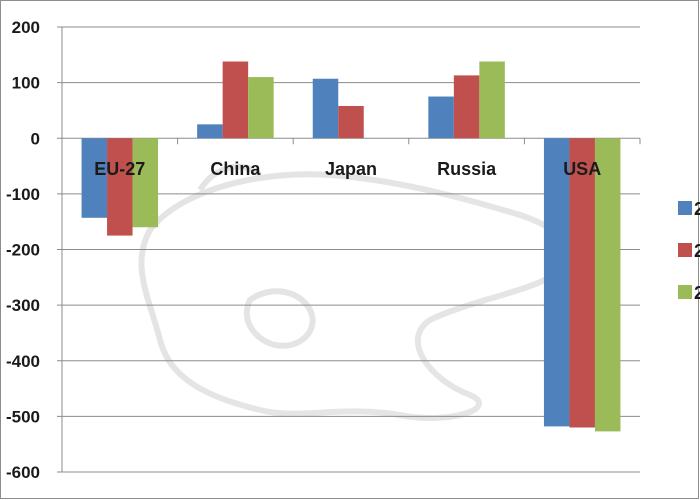 Image resolution: width=700 pixels, height=500 pixels. I want to click on y-tick-label: 100, so click(26, 83).